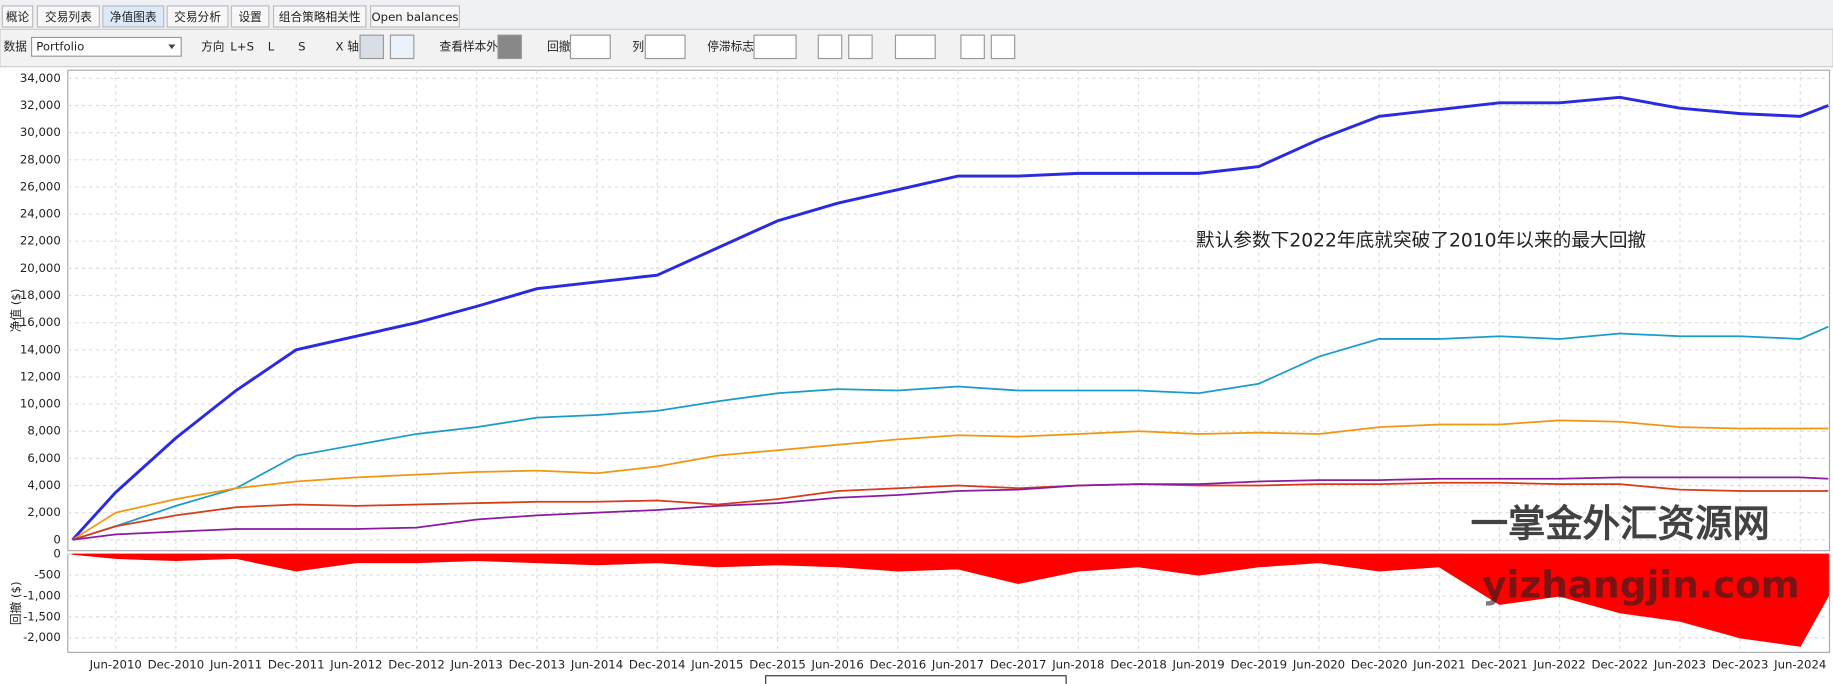  What do you see at coordinates (1318, 665) in the screenshot?
I see `x-tick-label: Jun-2020` at bounding box center [1318, 665].